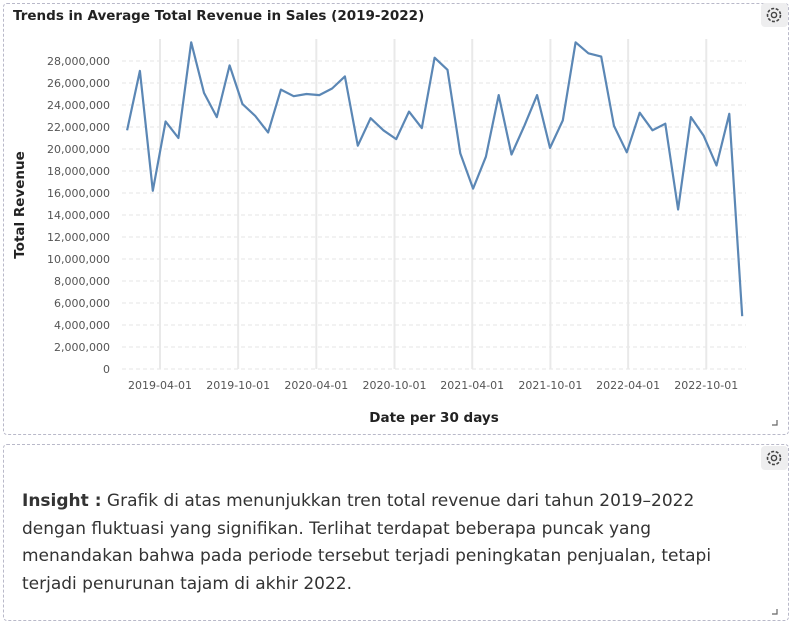  Describe the element at coordinates (78, 127) in the screenshot. I see `y-tick-label: 22,000,000` at that location.